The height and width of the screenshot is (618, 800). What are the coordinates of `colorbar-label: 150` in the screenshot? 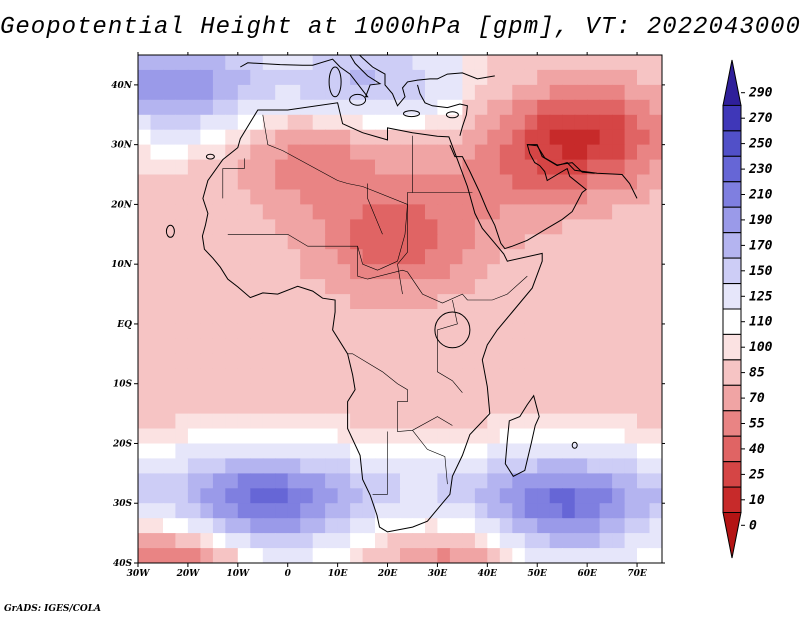 It's located at (761, 271).